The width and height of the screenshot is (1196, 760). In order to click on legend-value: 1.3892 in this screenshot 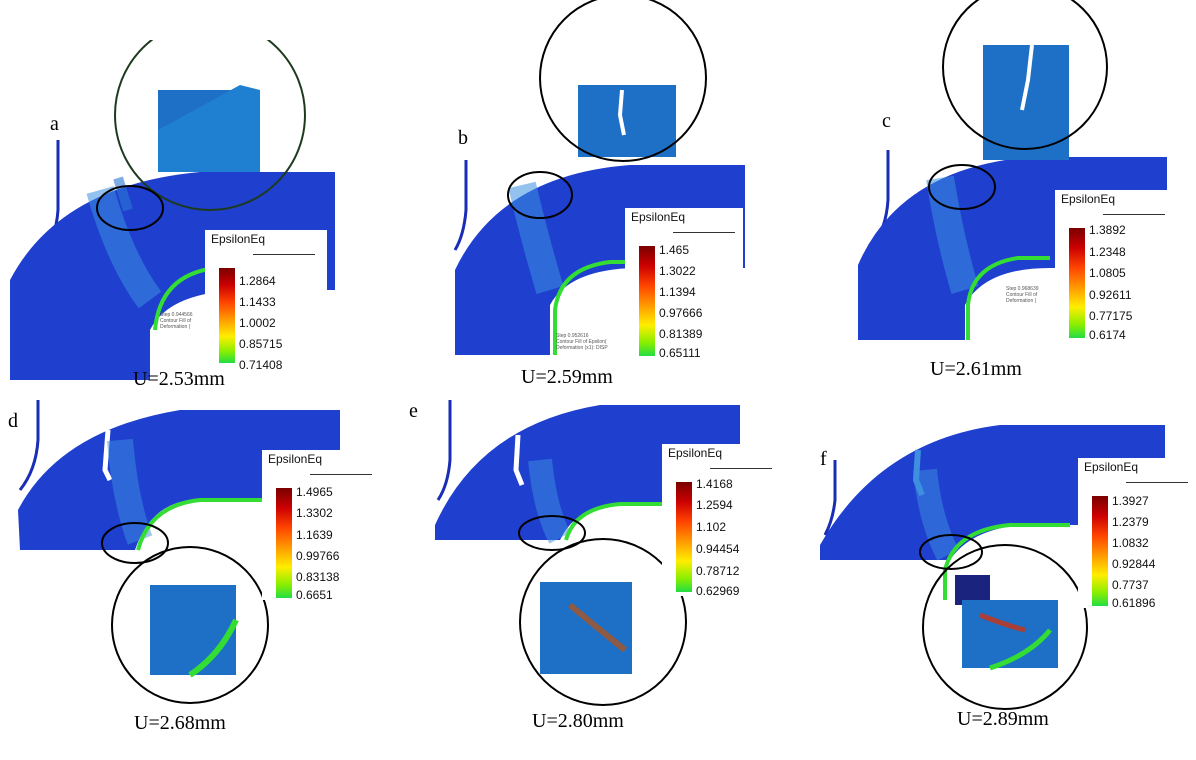, I will do `click(1107, 230)`.